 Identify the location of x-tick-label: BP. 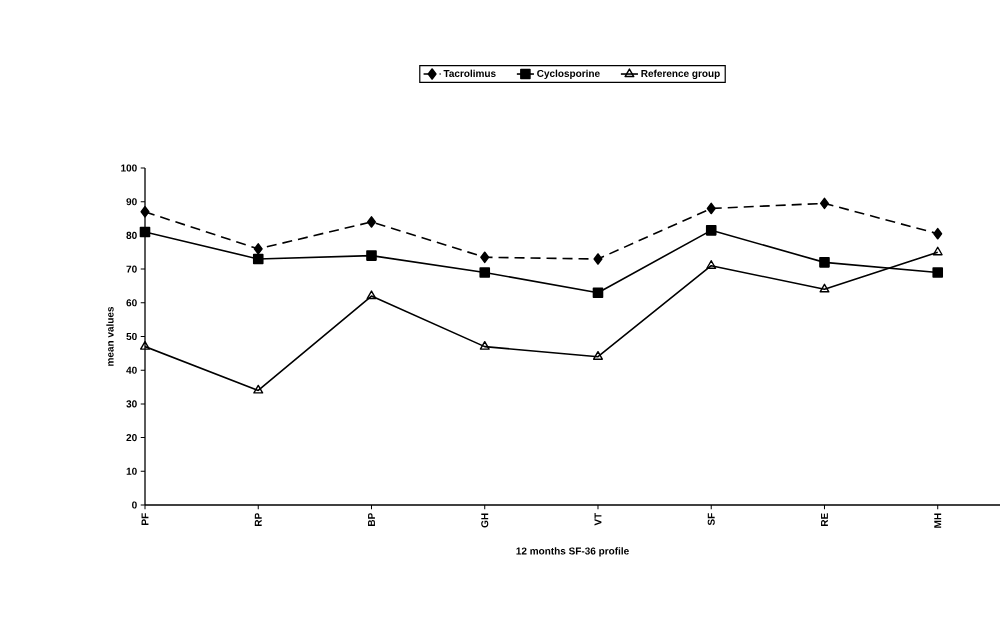
(371, 520).